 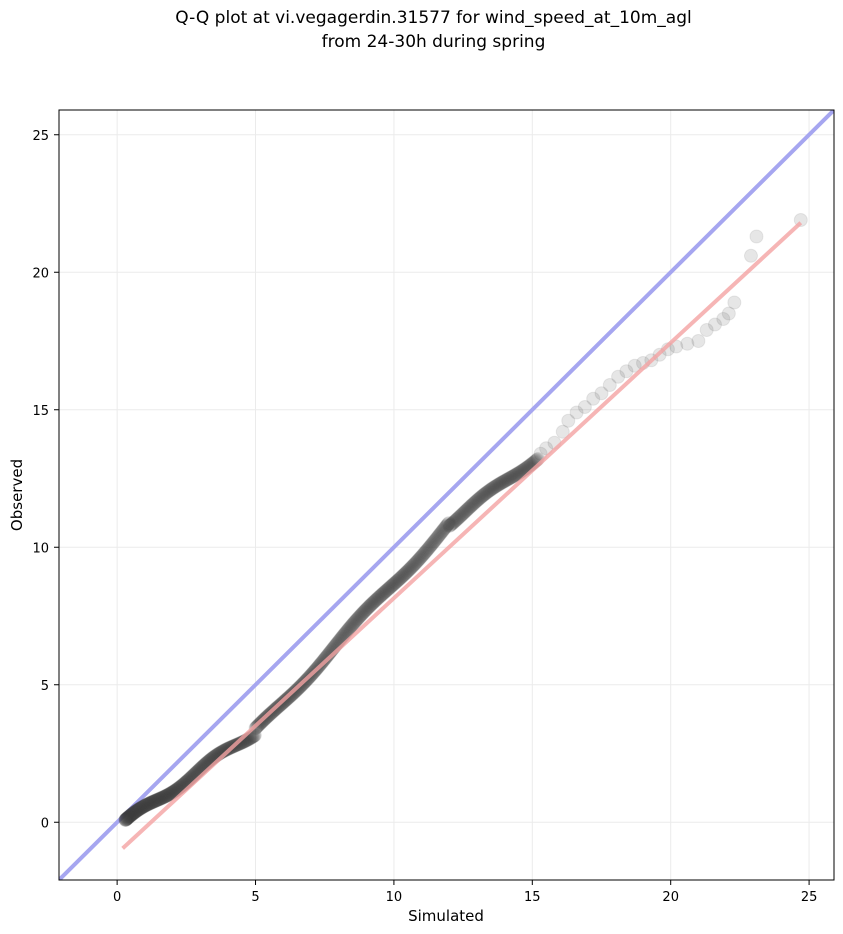 What do you see at coordinates (117, 897) in the screenshot?
I see `x-tick-label: 0` at bounding box center [117, 897].